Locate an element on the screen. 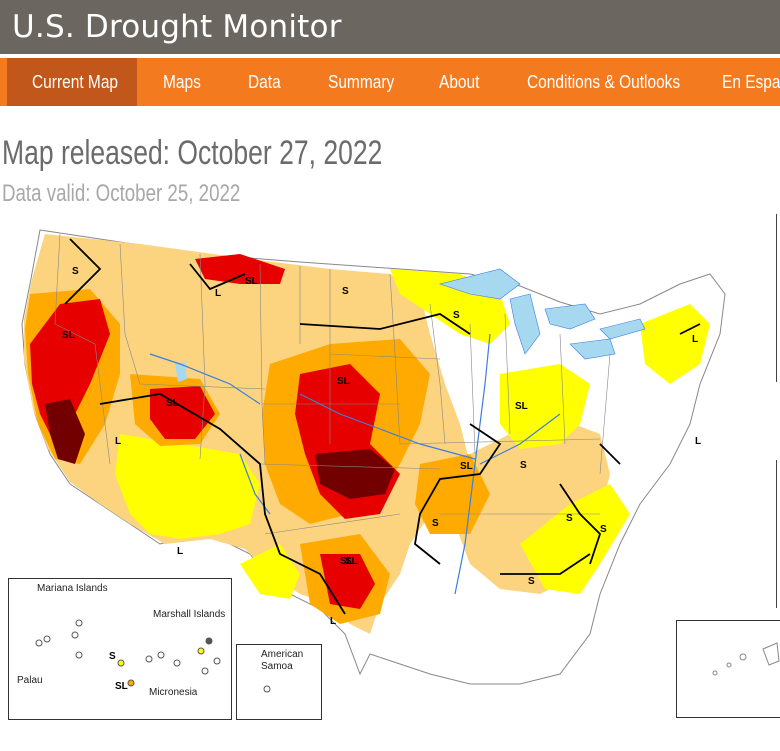  great-salt-lake is located at coordinates (181, 372).